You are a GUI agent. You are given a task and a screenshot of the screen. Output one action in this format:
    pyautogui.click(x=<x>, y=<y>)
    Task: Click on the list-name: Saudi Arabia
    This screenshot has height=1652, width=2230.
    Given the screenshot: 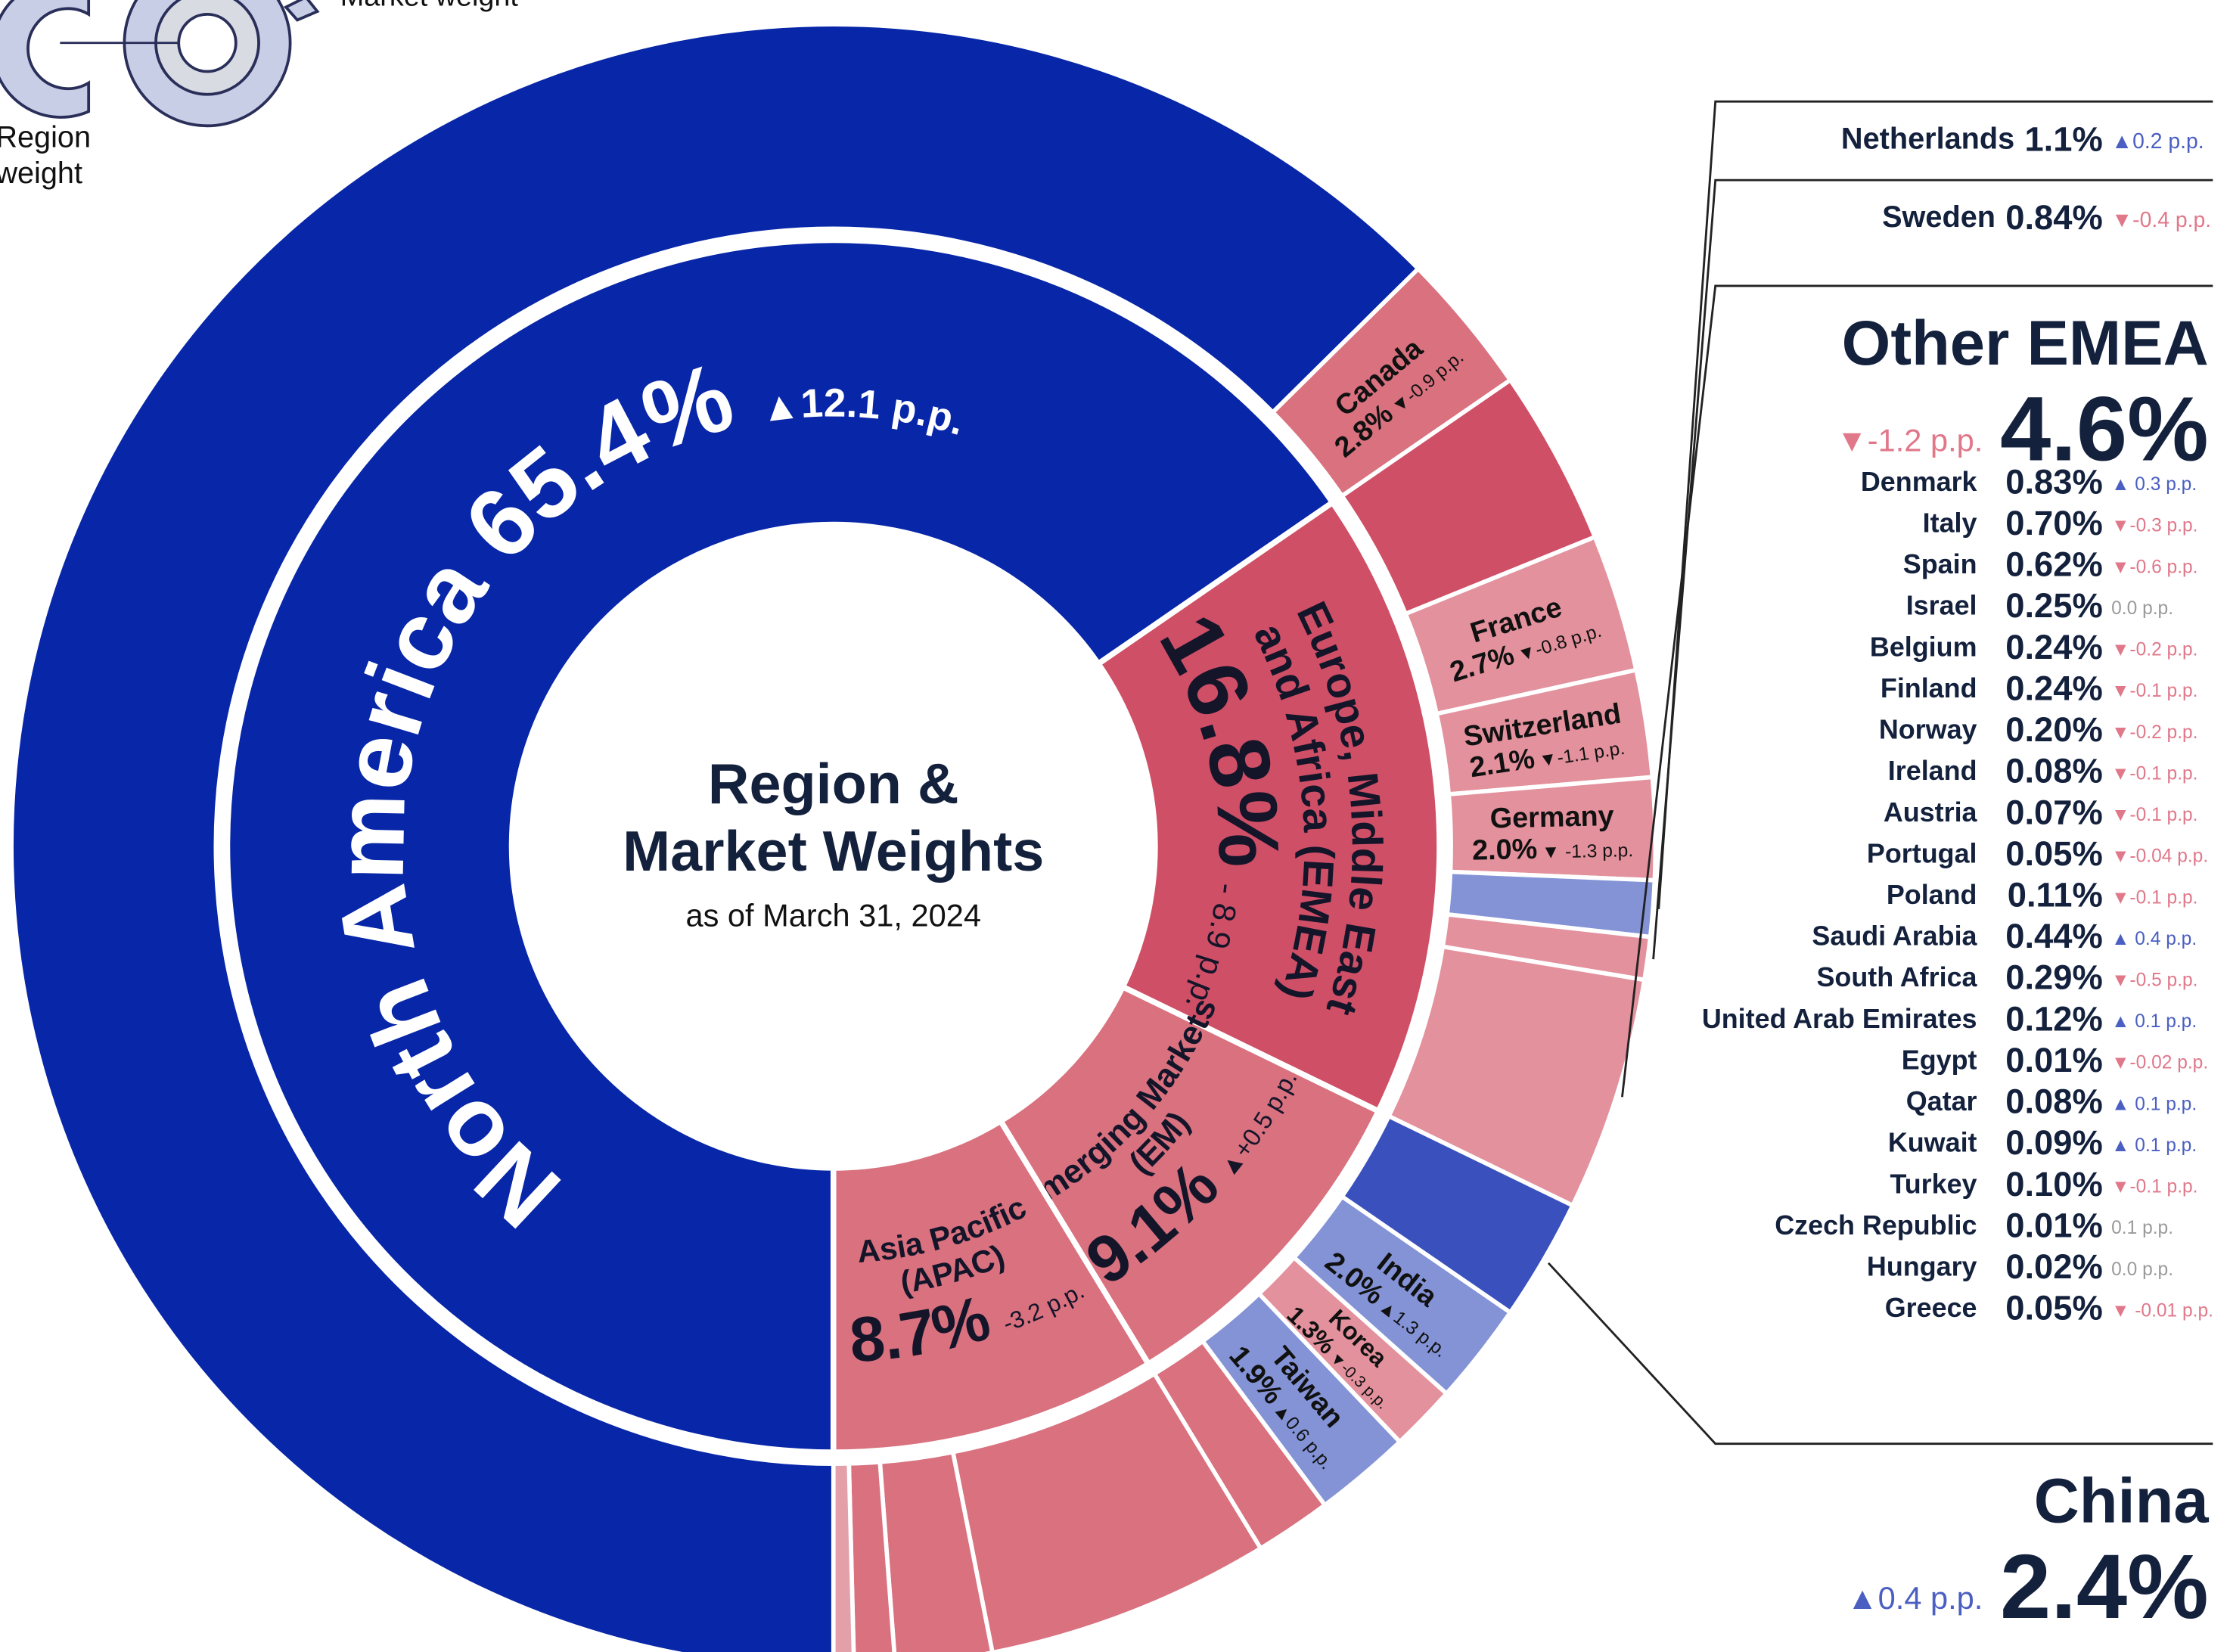 What is the action you would take?
    pyautogui.click(x=1895, y=936)
    